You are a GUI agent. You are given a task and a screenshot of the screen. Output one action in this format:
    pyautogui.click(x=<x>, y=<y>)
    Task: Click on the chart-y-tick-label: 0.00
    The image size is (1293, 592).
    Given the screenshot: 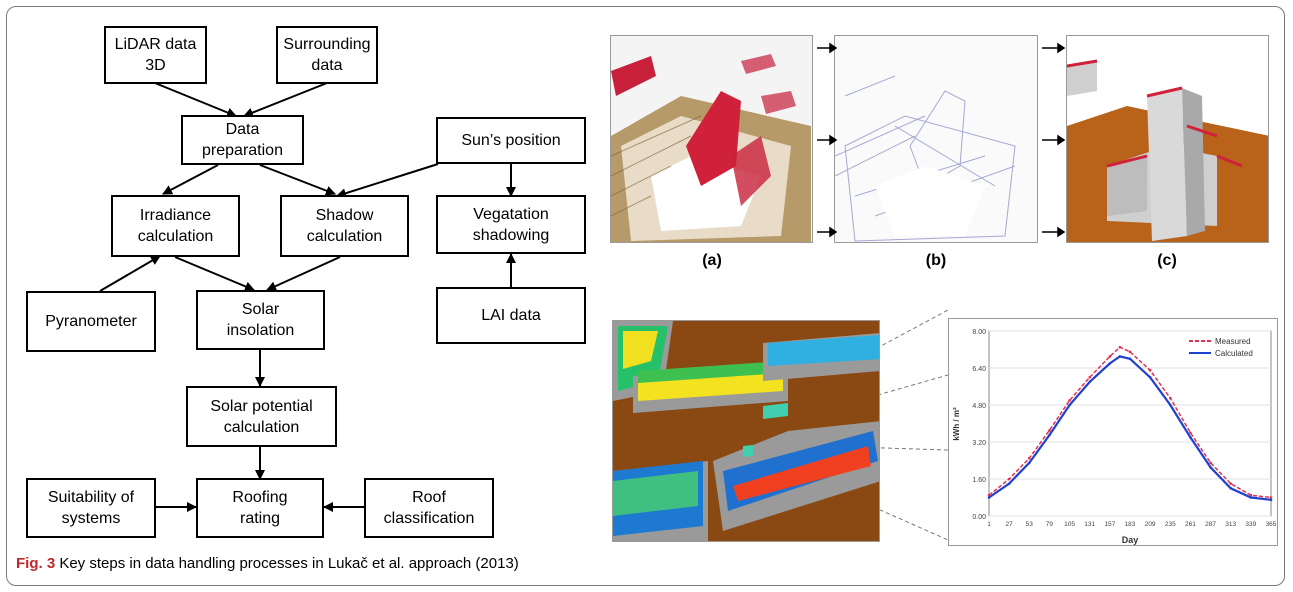 What is the action you would take?
    pyautogui.click(x=979, y=517)
    